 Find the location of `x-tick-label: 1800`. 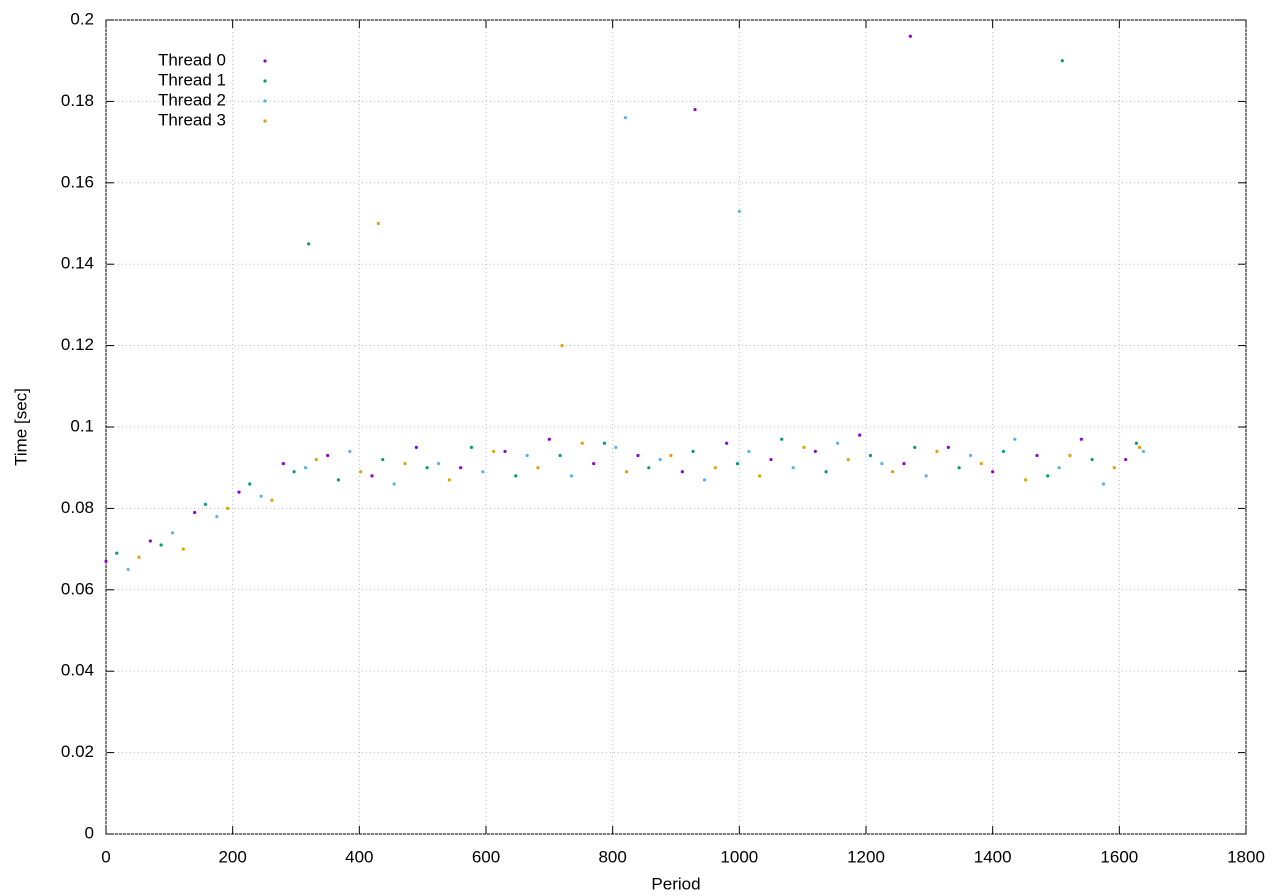

x-tick-label: 1800 is located at coordinates (1246, 856).